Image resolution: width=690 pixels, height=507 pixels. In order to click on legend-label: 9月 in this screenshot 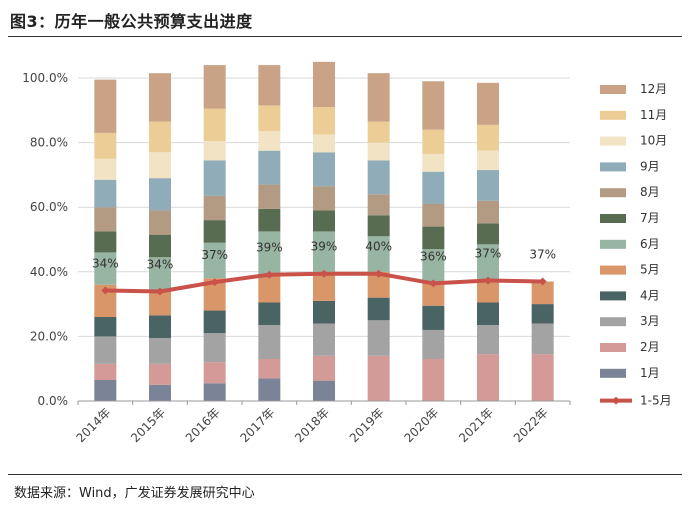, I will do `click(650, 166)`.